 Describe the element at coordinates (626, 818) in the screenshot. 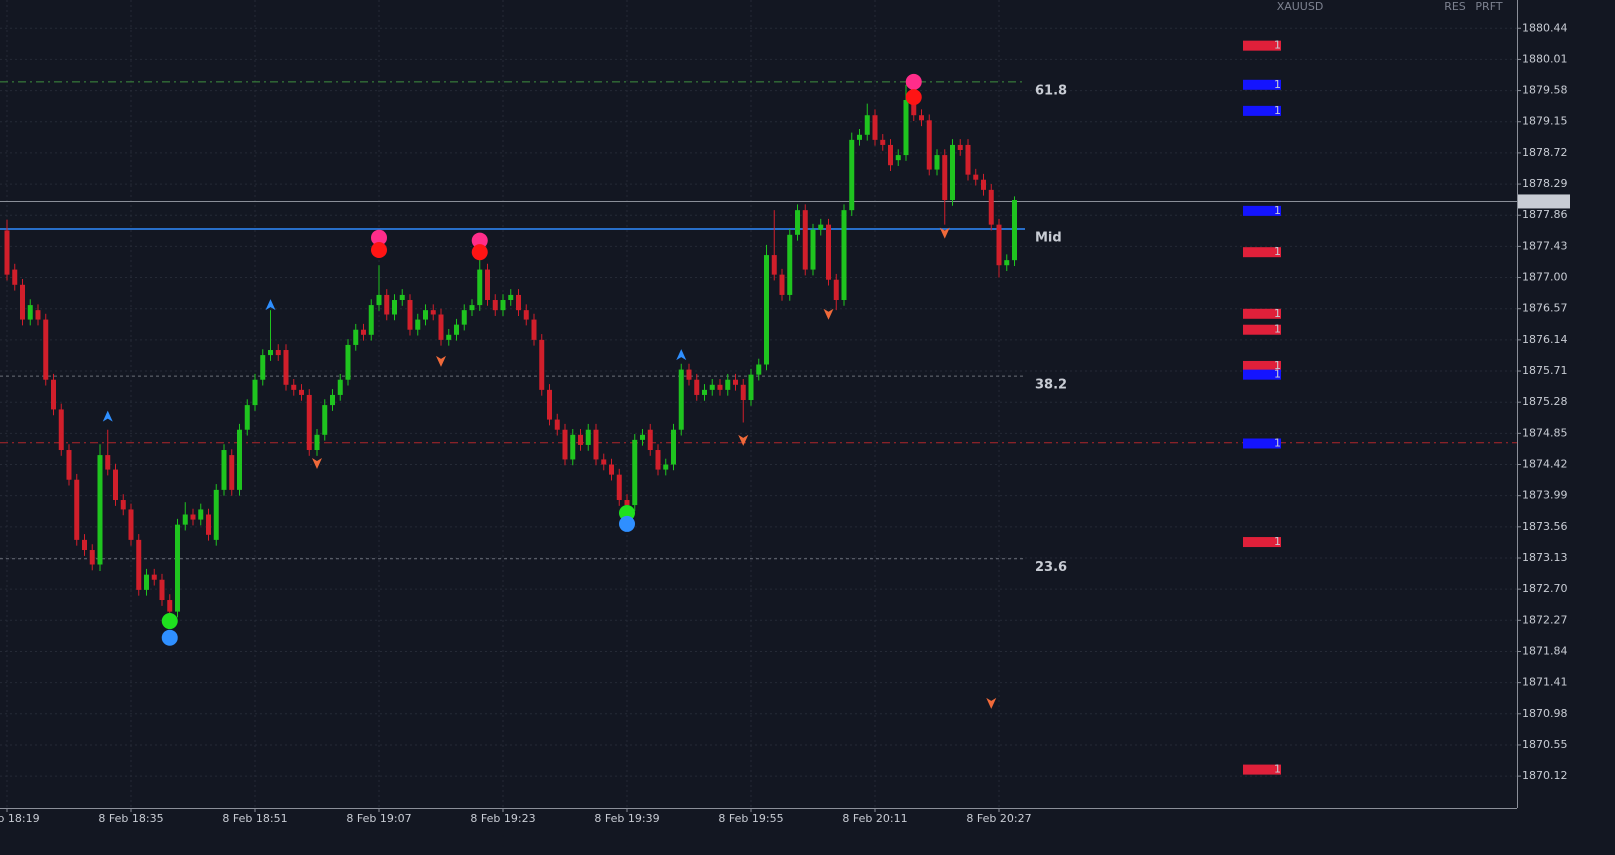

I see `x-tick-label: 8 Feb 19:39` at that location.